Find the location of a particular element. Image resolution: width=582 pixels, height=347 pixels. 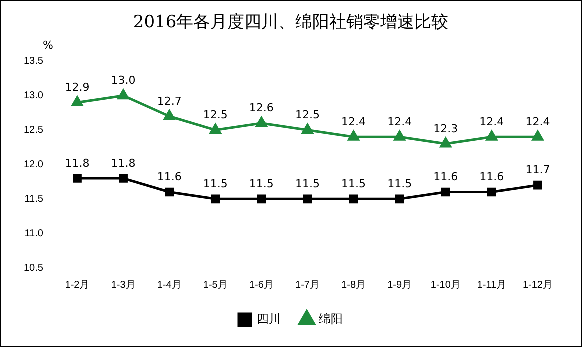

x-tick-label: 1-2月 is located at coordinates (77, 285).